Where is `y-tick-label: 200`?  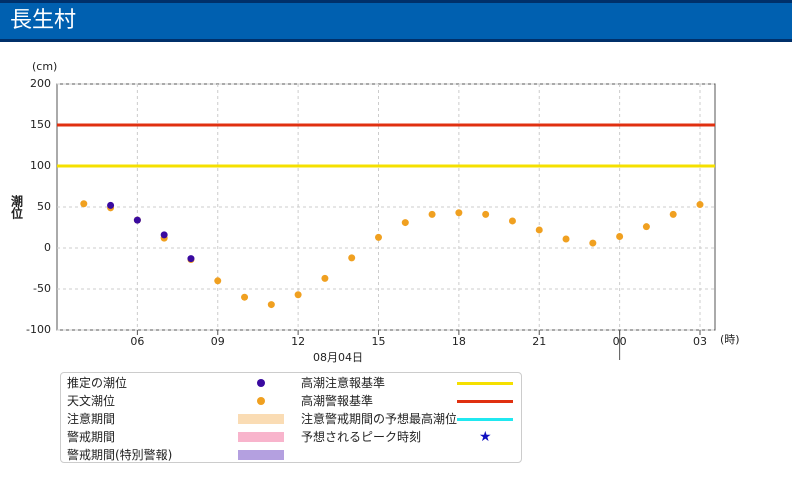
y-tick-label: 200 is located at coordinates (40, 83).